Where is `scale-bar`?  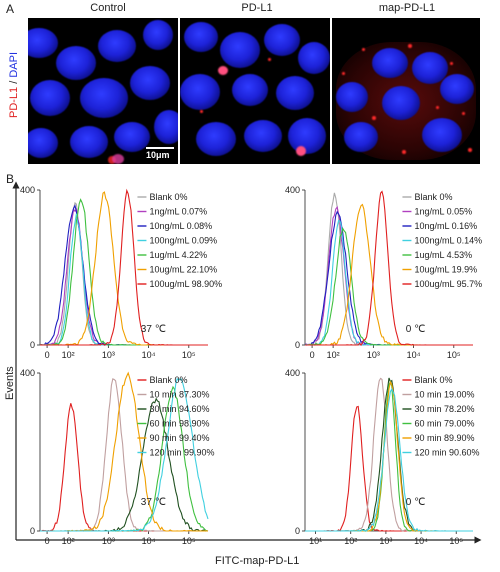
scale-bar is located at coordinates (160, 148).